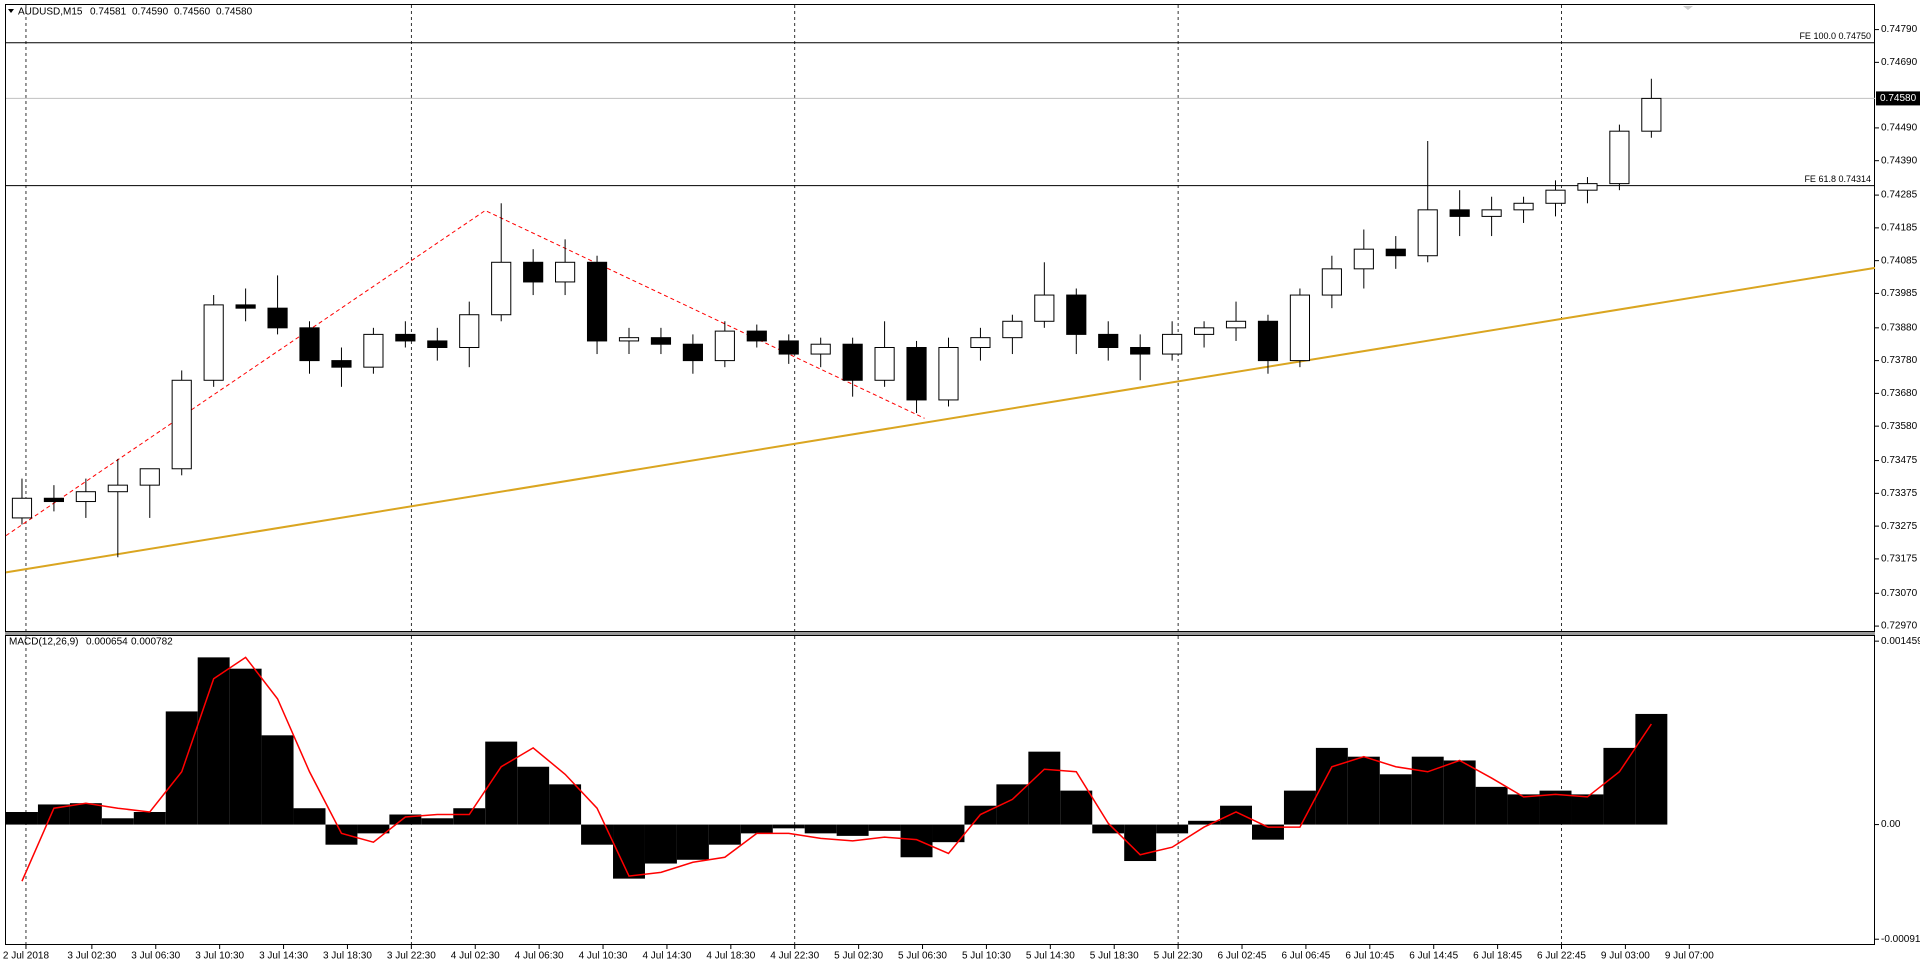 This screenshot has width=1920, height=967. What do you see at coordinates (43, 642) in the screenshot?
I see `macd-title: MACD(12,26,9)` at bounding box center [43, 642].